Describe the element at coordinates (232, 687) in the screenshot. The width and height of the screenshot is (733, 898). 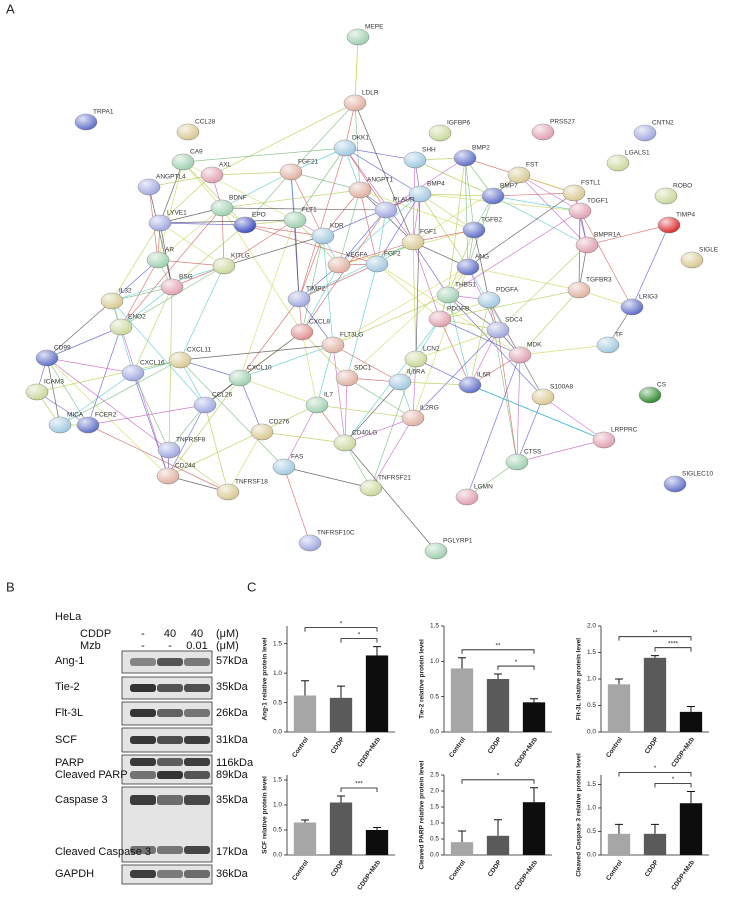
I see `size-label: 35kDa` at that location.